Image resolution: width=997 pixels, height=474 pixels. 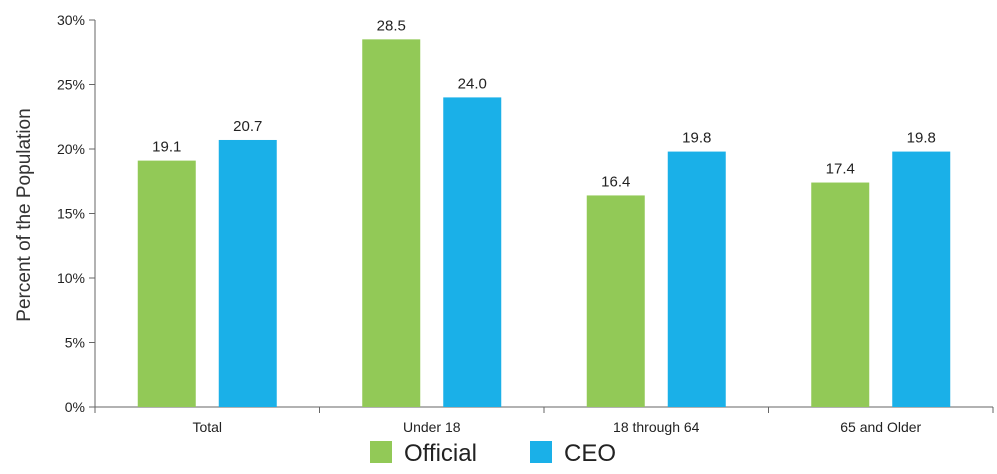 I want to click on data-label: 17.4, so click(x=840, y=169).